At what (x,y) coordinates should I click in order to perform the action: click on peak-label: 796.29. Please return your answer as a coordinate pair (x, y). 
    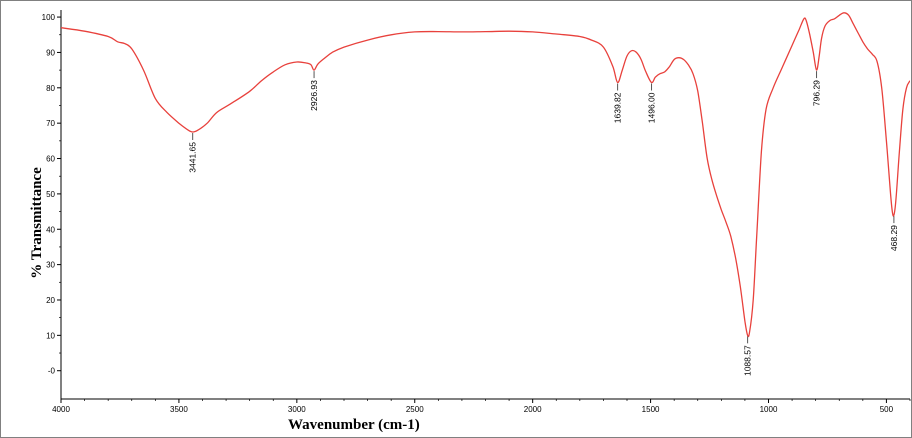
    Looking at the image, I should click on (817, 93).